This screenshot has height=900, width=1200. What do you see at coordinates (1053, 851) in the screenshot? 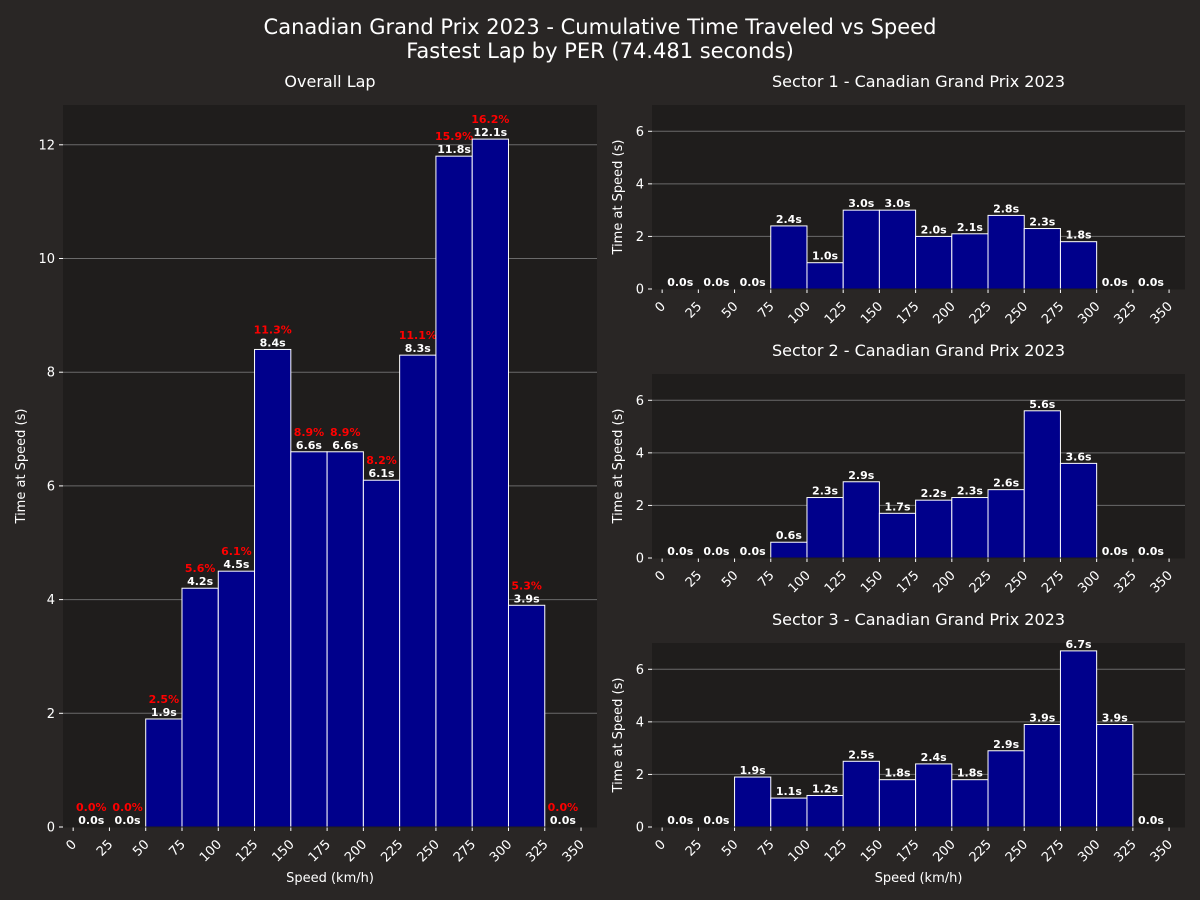
I see `x-tick-label: 275` at bounding box center [1053, 851].